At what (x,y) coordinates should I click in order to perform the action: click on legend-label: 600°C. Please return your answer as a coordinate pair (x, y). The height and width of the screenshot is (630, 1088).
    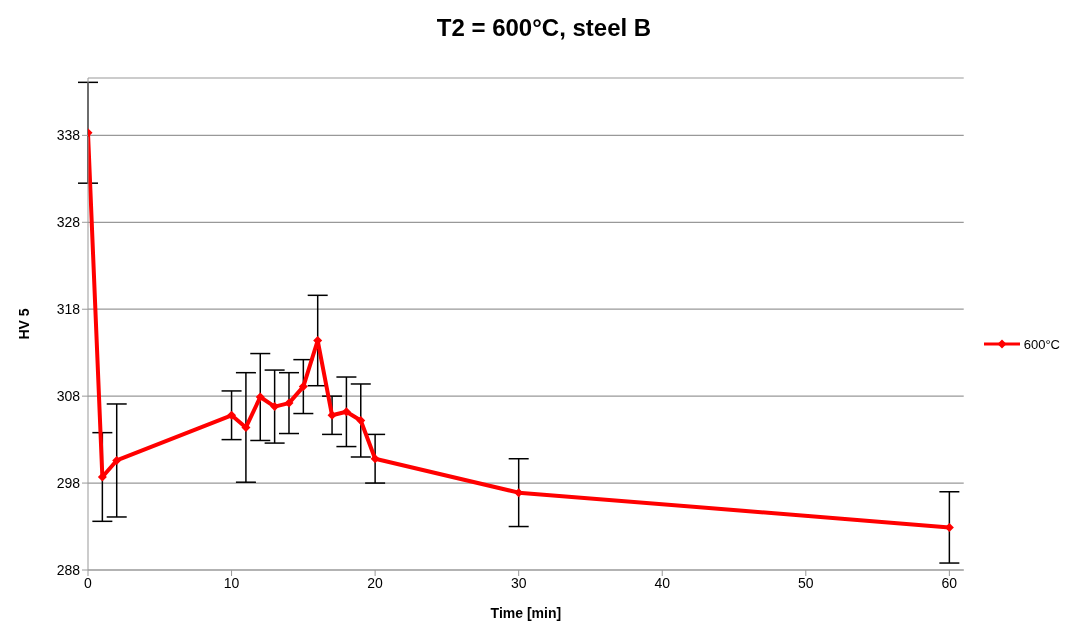
    Looking at the image, I should click on (1041, 344).